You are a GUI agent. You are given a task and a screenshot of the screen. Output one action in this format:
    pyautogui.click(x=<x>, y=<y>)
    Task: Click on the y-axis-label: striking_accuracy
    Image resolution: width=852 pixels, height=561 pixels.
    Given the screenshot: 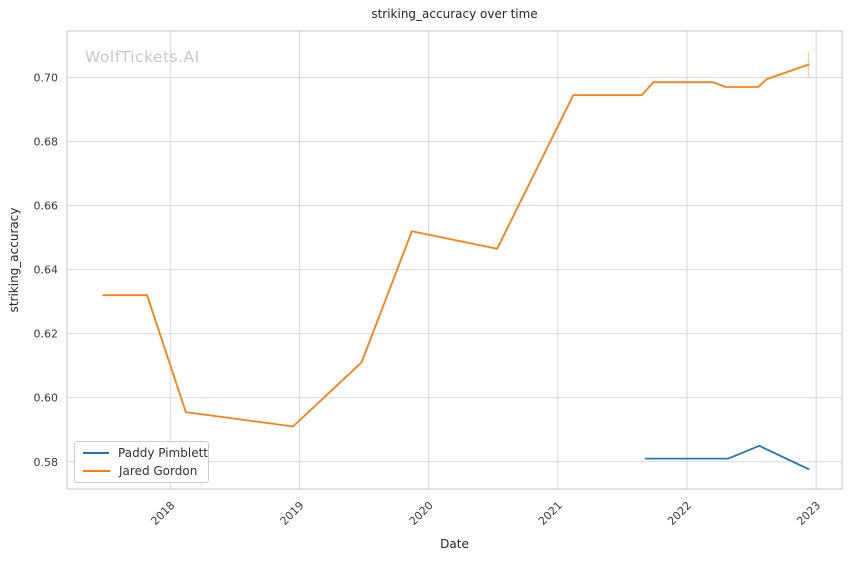 What is the action you would take?
    pyautogui.click(x=14, y=260)
    